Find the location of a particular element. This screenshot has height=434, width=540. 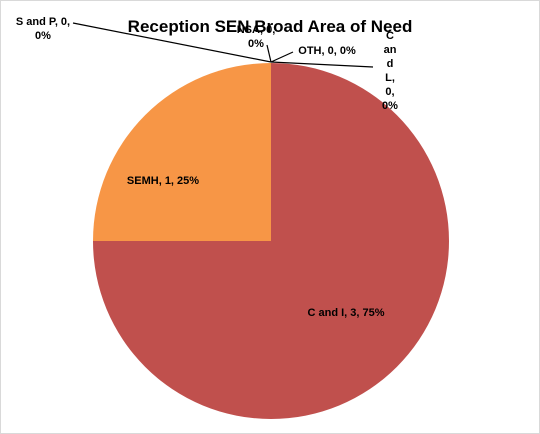

leader-lines is located at coordinates (223, 45).